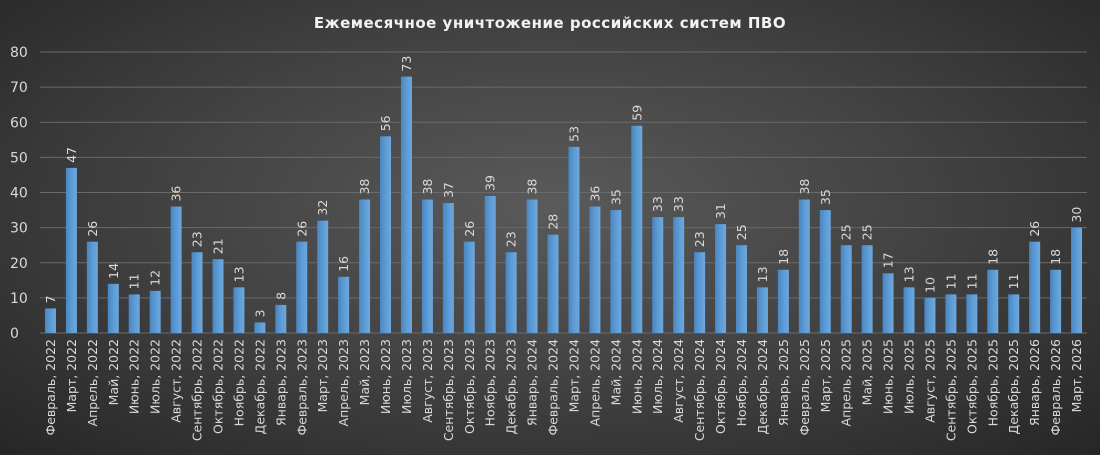 This screenshot has height=455, width=1100. I want to click on data-label: 11, so click(950, 281).